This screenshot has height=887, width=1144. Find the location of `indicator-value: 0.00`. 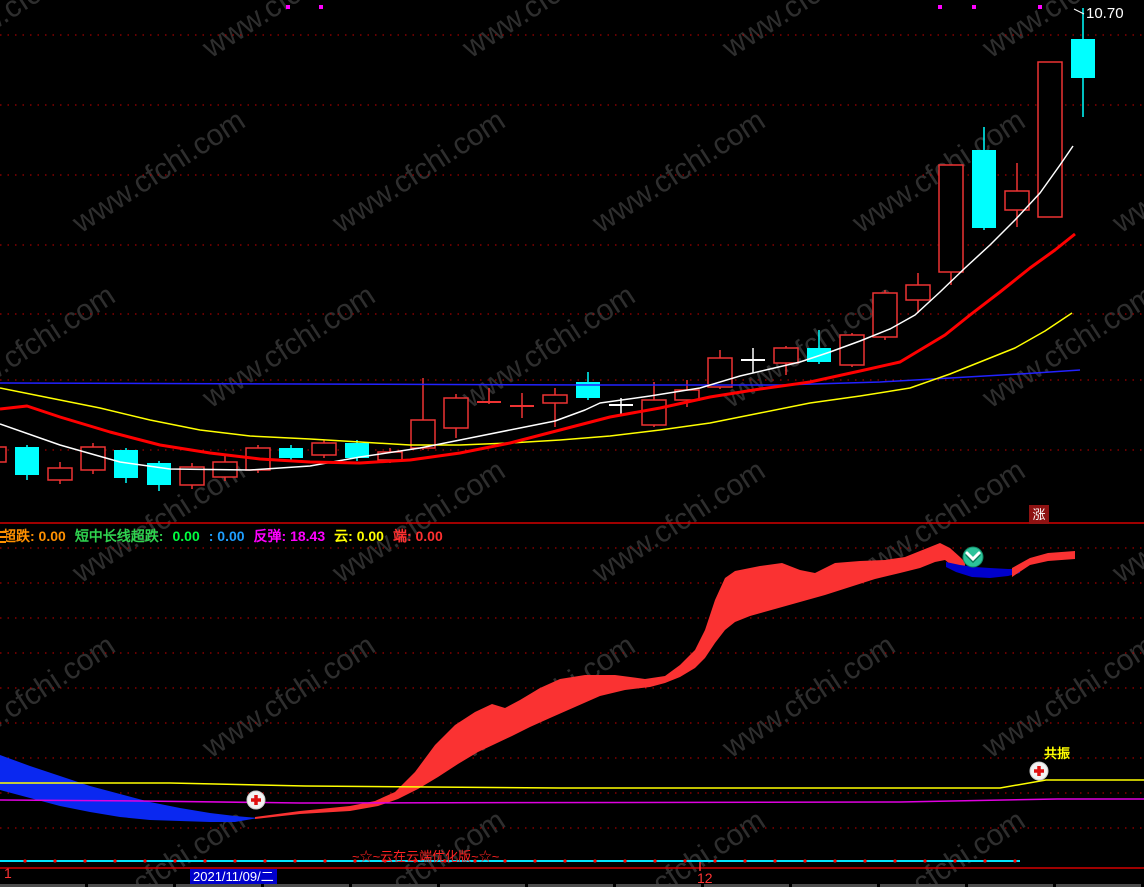

indicator-value: 0.00 is located at coordinates (186, 536).